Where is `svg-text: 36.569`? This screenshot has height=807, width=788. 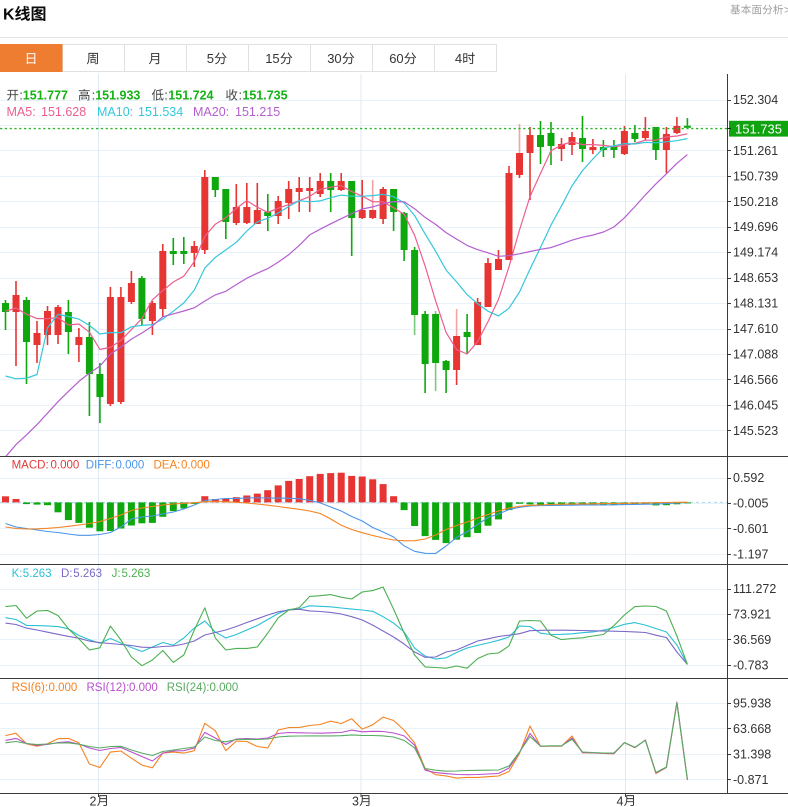
svg-text: 36.569 is located at coordinates (752, 640).